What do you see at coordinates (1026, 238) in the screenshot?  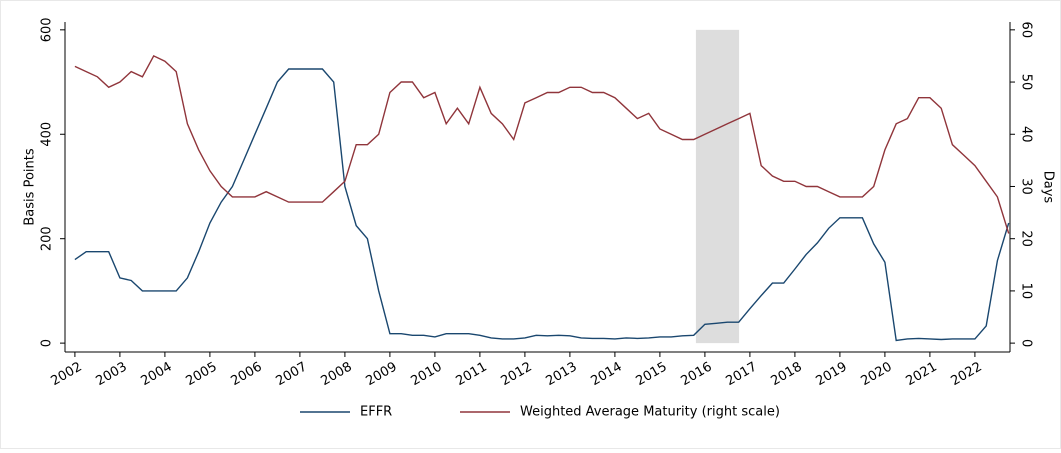 I see `y2-tick-label: 20` at bounding box center [1026, 238].